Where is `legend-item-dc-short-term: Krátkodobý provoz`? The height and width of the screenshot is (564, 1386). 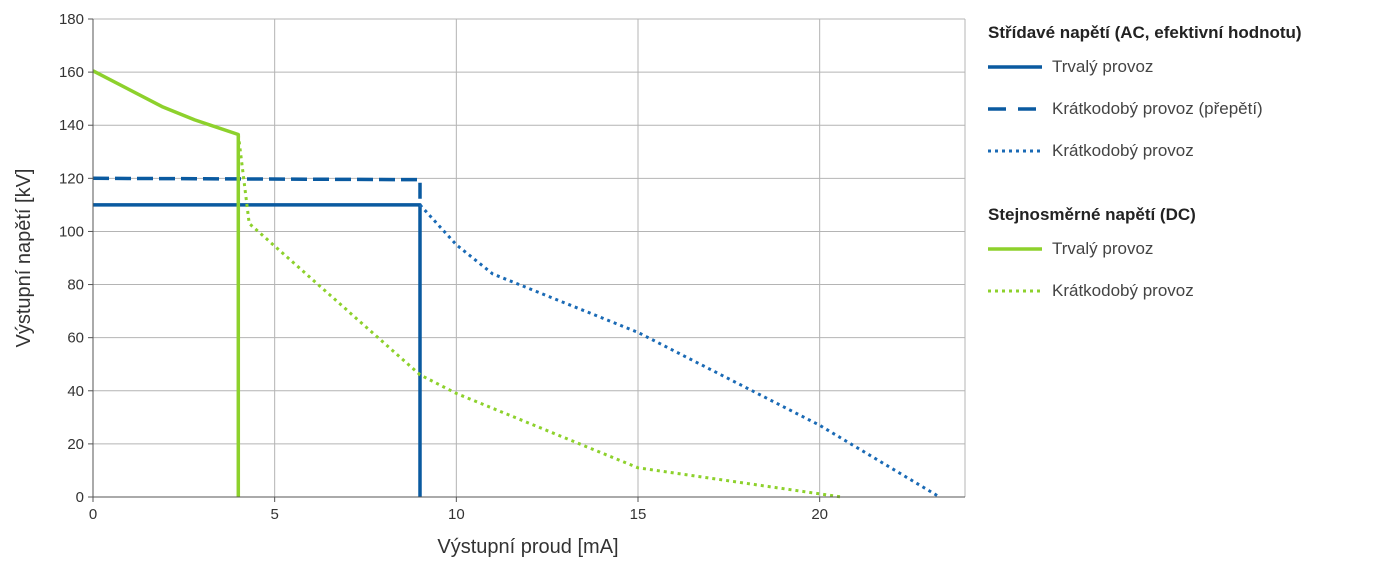
legend-item-dc-short-term: Krátkodobý provoz is located at coordinates (1184, 291).